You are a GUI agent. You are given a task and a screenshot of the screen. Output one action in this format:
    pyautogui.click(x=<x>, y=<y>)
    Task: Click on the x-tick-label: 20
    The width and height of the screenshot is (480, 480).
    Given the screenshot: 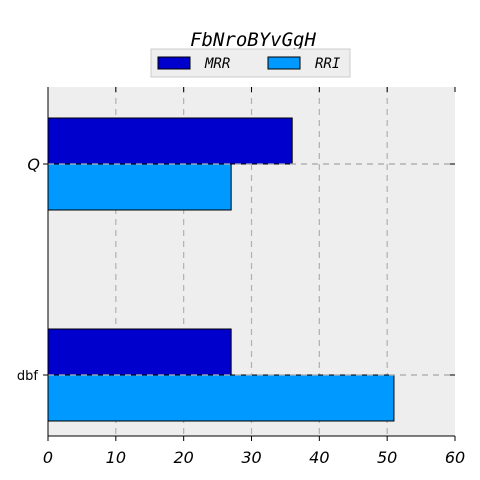 What is the action you would take?
    pyautogui.click(x=183, y=457)
    